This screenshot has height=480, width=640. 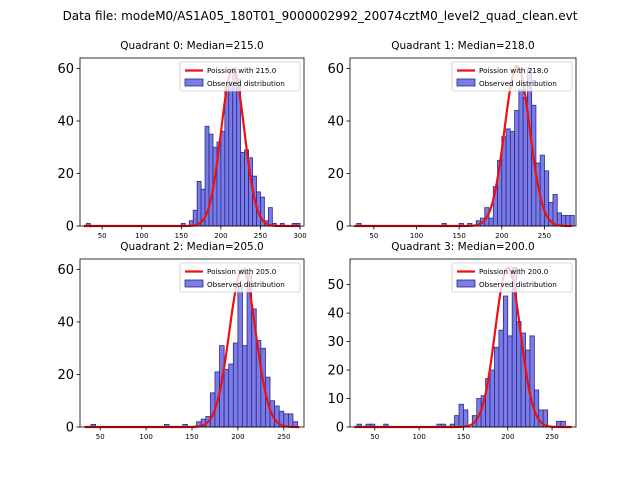 What do you see at coordinates (70, 428) in the screenshot?
I see `q2-y-tick-label: 0` at bounding box center [70, 428].